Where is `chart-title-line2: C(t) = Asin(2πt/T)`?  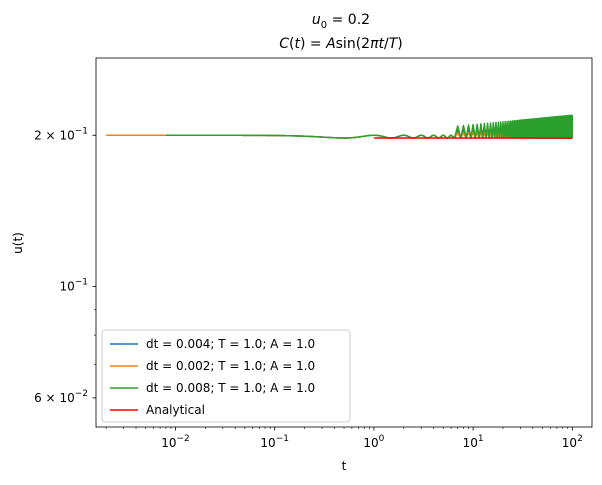 chart-title-line2: C(t) = Asin(2πt/T) is located at coordinates (341, 44).